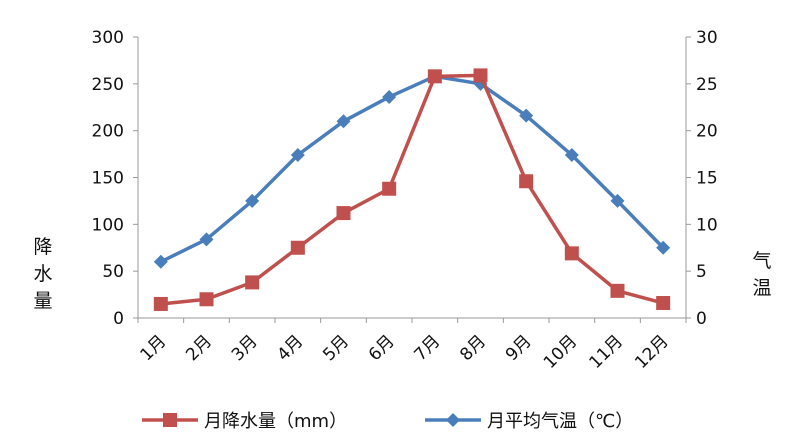  Describe the element at coordinates (560, 421) in the screenshot. I see `legend-label: 月平均气温（℃）` at that location.